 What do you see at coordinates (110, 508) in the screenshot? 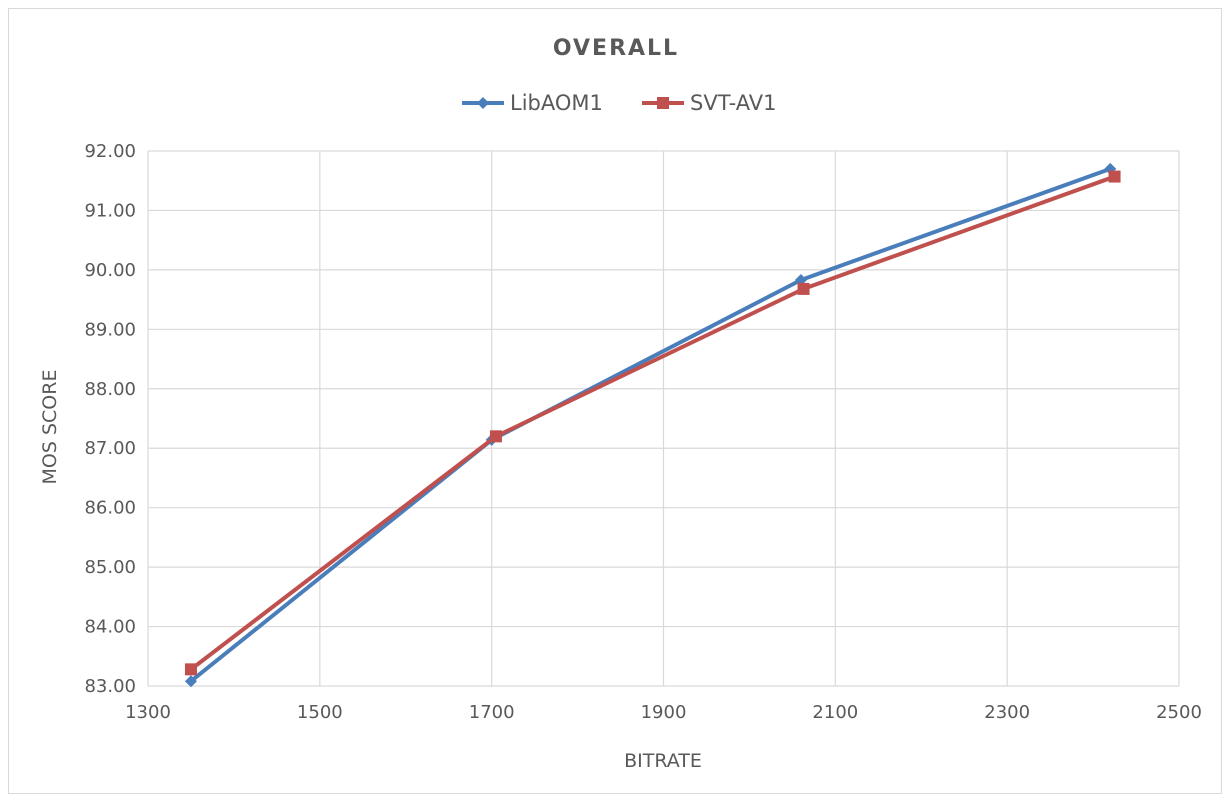
I see `y-tick-label: 86.00` at bounding box center [110, 508].